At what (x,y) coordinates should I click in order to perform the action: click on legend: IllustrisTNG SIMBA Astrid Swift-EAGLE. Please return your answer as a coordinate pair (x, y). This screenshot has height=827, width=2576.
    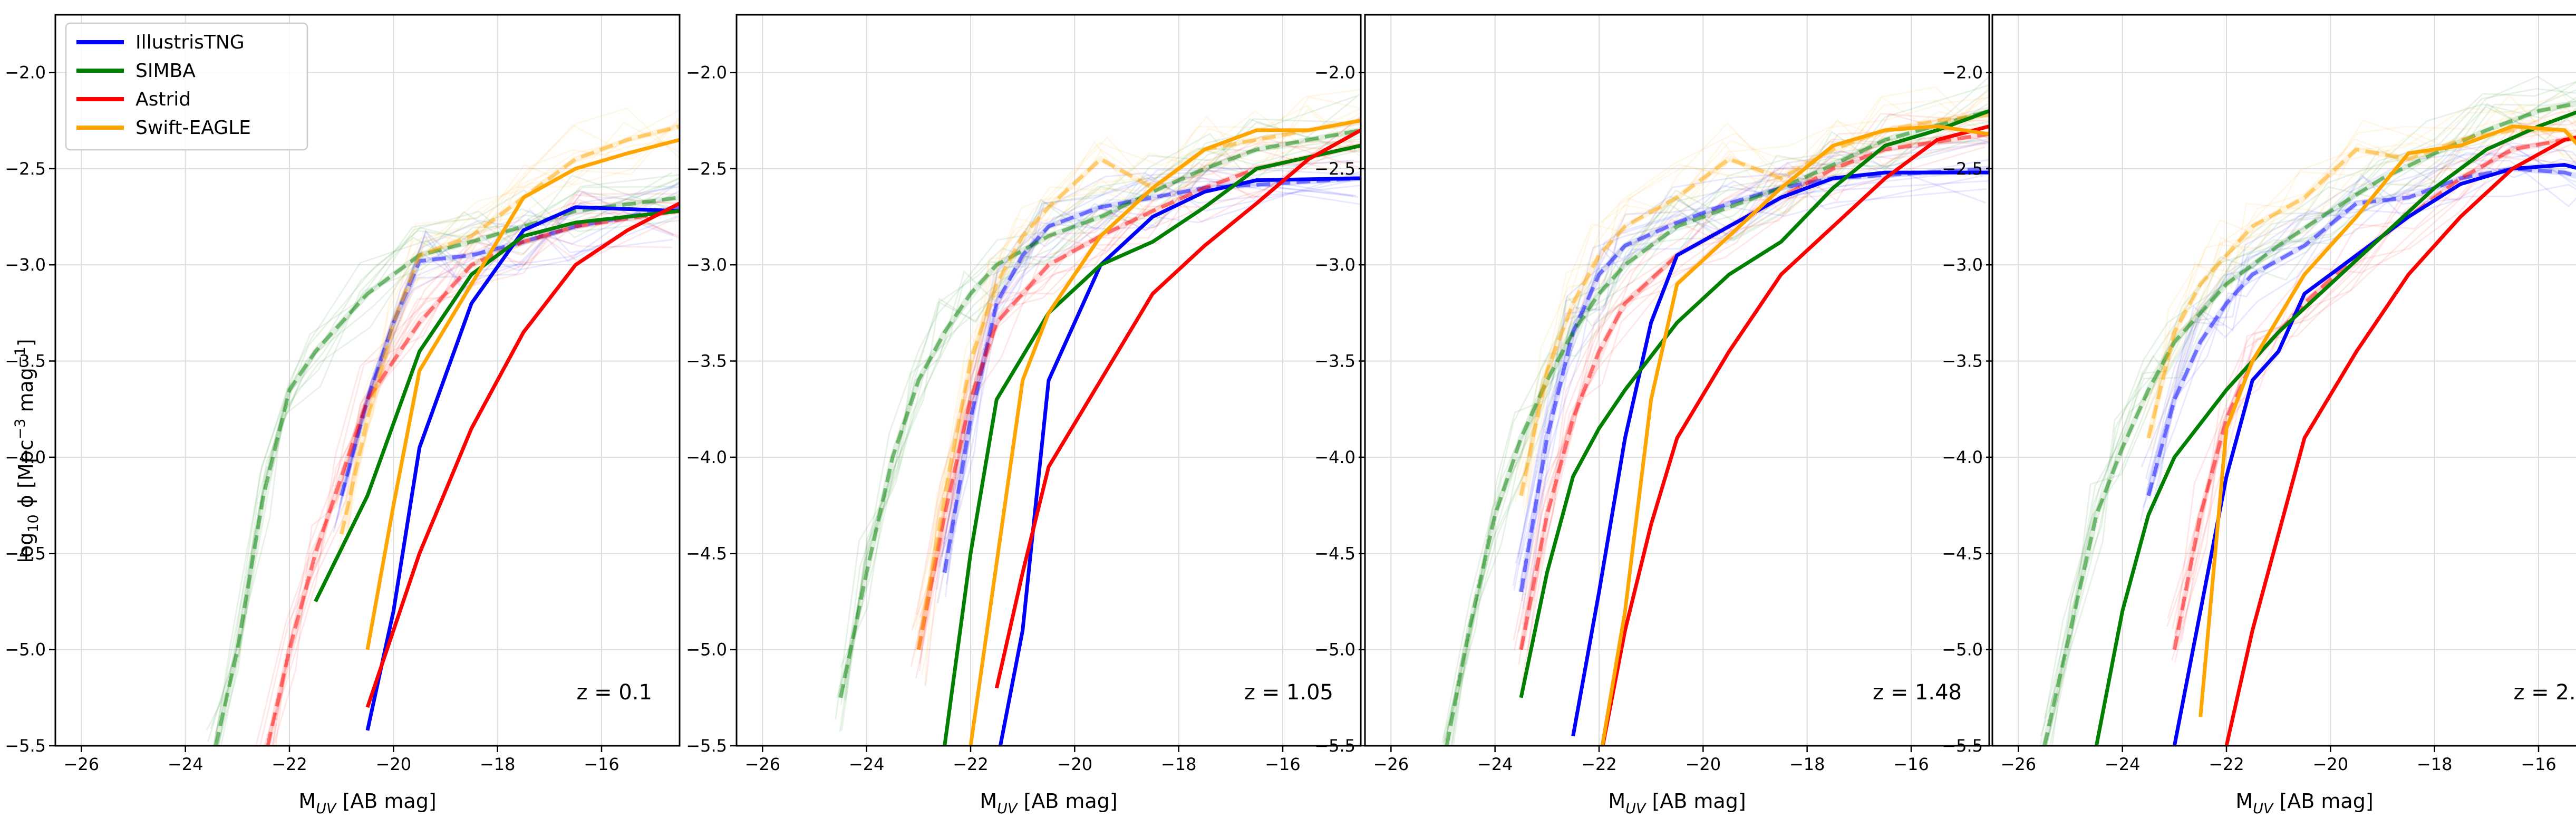
    Looking at the image, I should click on (186, 86).